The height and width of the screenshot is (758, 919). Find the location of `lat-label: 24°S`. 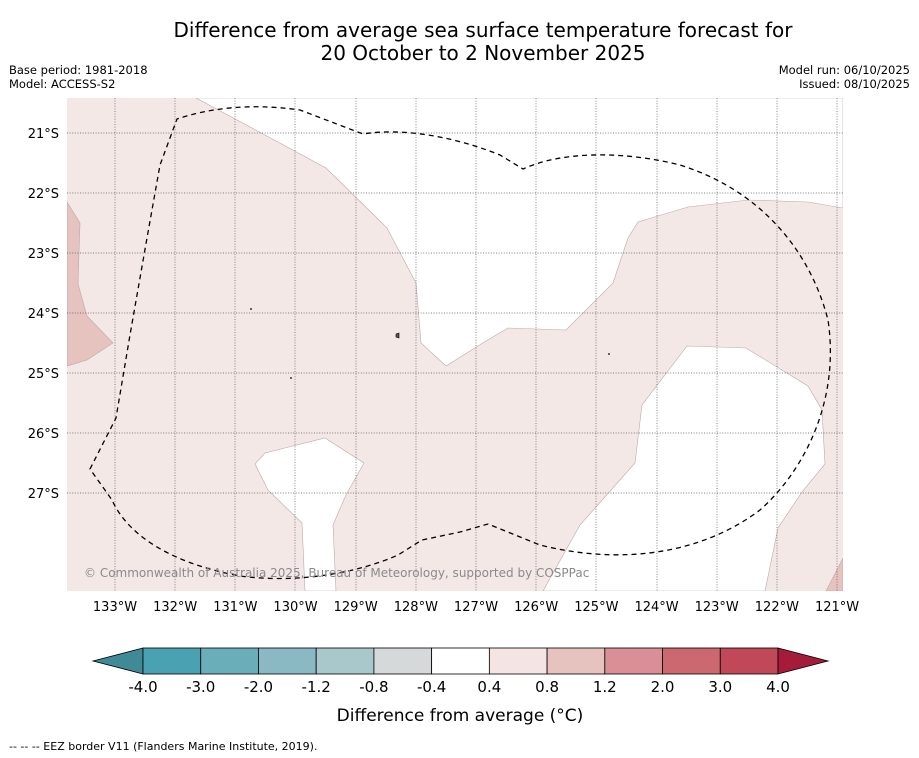

lat-label: 24°S is located at coordinates (43, 314).